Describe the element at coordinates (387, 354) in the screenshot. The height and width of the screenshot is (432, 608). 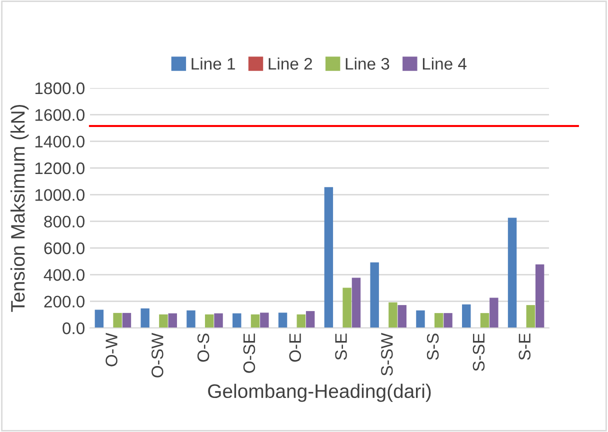
I see `x-tick-label: S-SW` at that location.